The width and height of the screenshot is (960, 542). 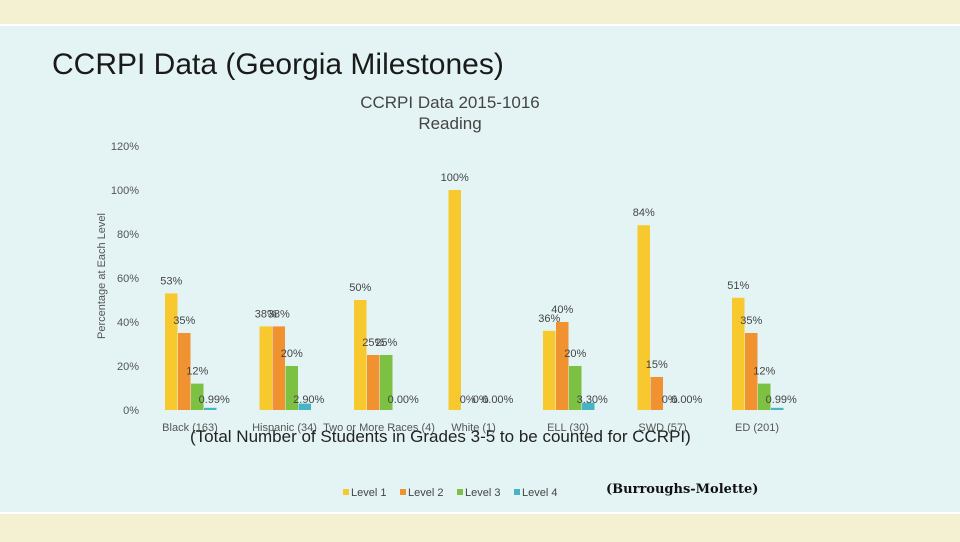 What do you see at coordinates (757, 428) in the screenshot?
I see `category-label: ED (201)` at bounding box center [757, 428].